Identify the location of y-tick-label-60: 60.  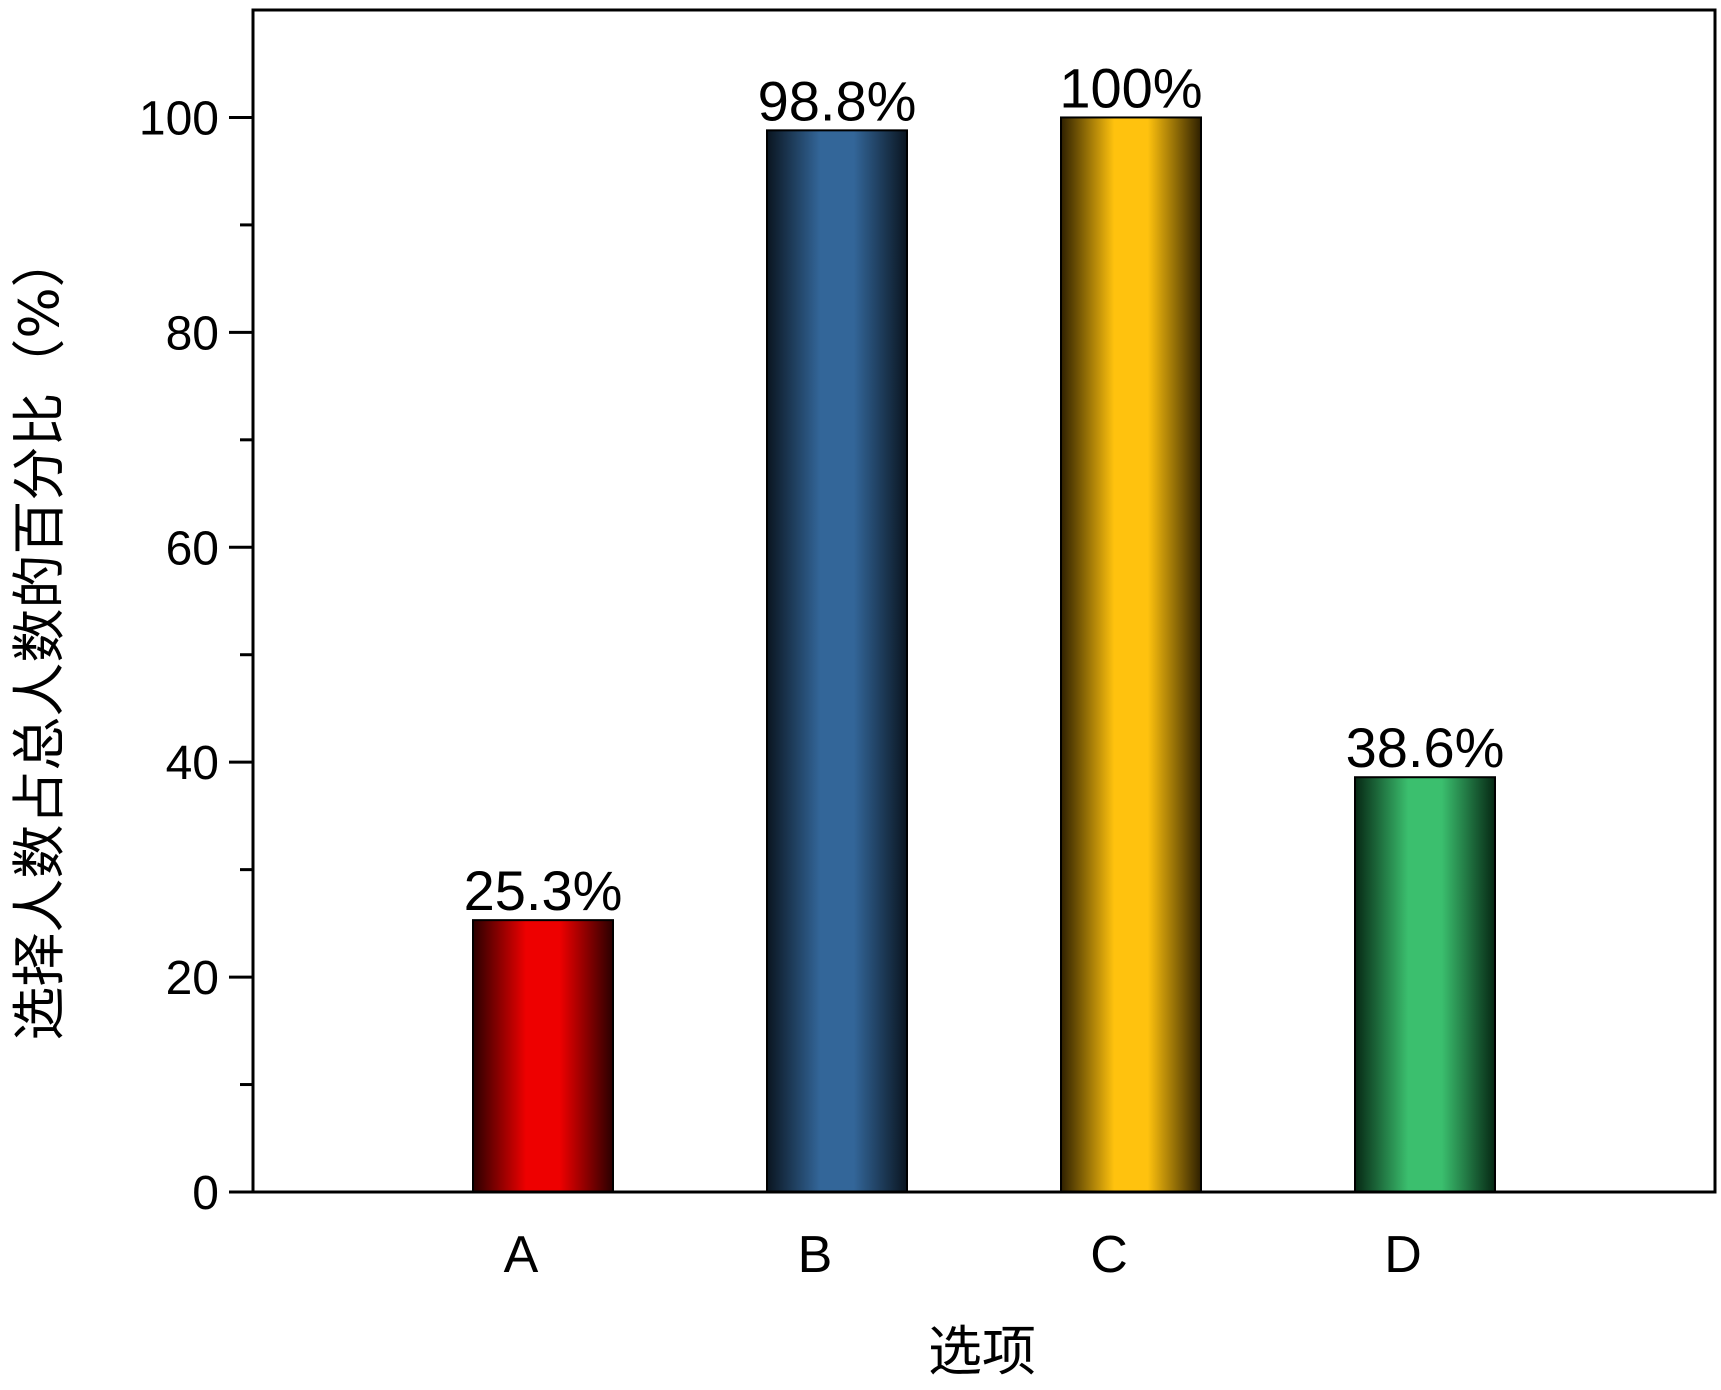
(192, 548).